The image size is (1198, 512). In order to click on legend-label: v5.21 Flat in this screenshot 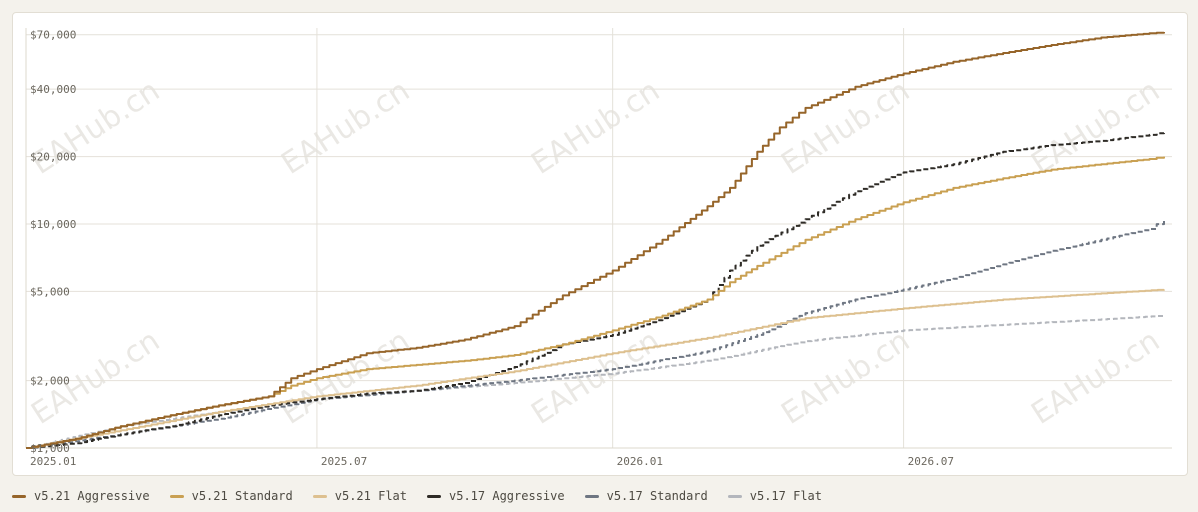, I will do `click(370, 496)`.